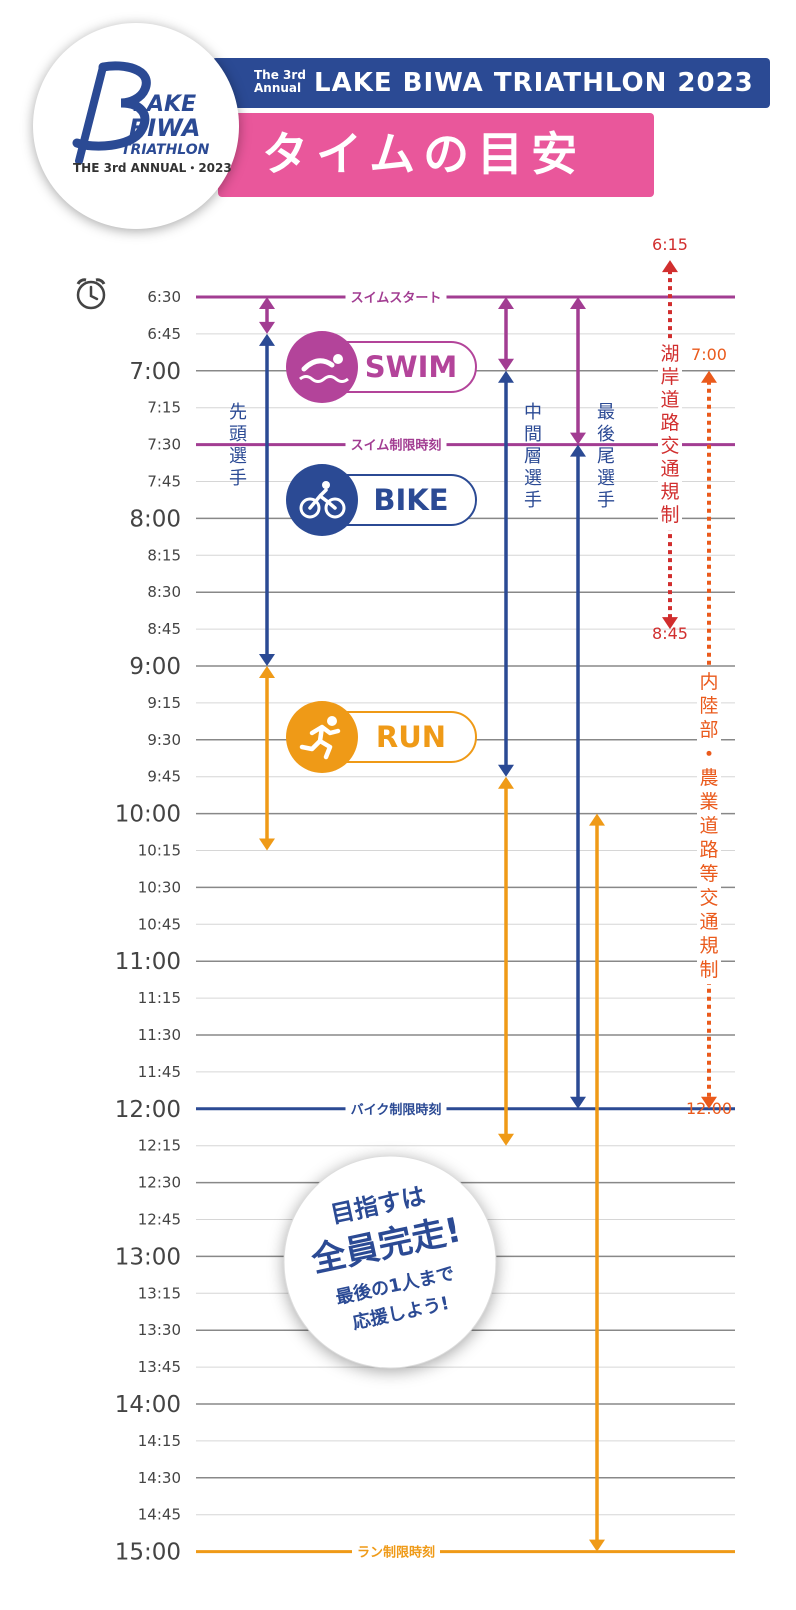 The image size is (796, 1610). I want to click on svg-text: 陸, so click(708, 706).